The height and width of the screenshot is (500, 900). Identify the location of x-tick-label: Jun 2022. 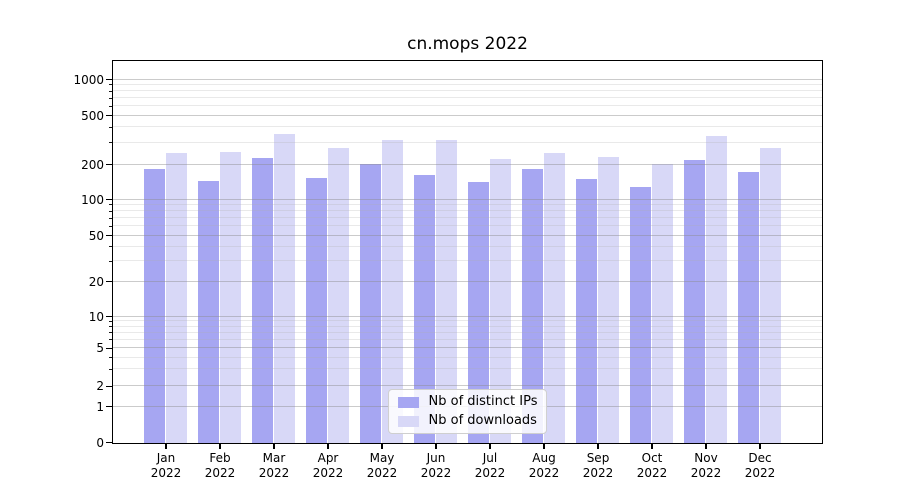
(436, 466).